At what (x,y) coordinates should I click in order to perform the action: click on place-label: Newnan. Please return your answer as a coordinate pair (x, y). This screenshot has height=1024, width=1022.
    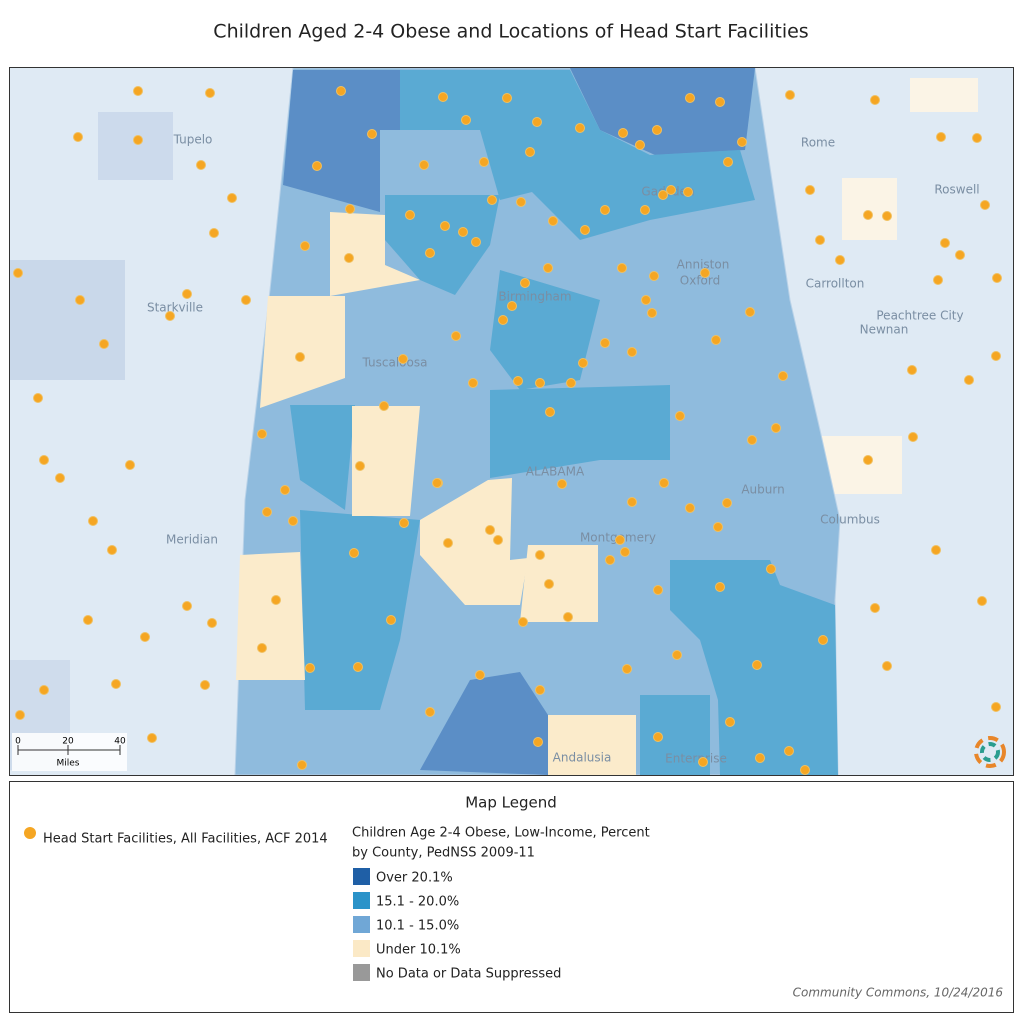
    Looking at the image, I should click on (884, 330).